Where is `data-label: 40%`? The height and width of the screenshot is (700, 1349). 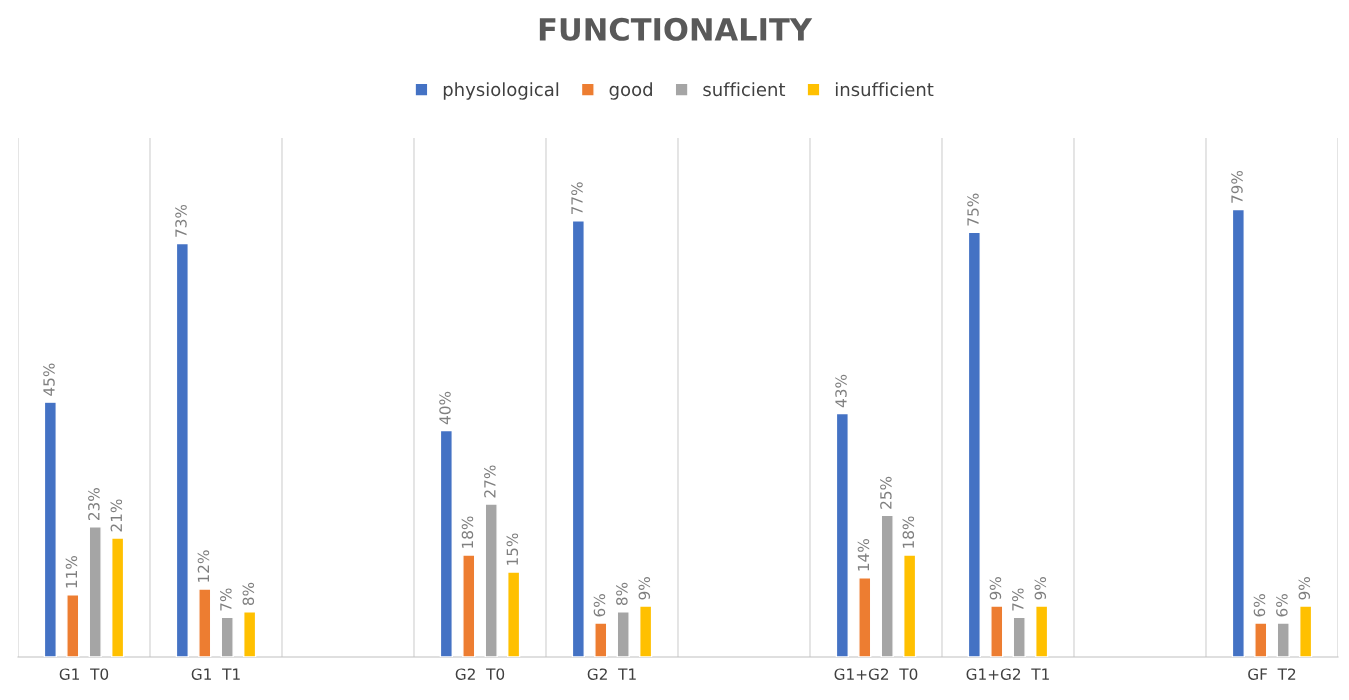
data-label: 40% is located at coordinates (445, 408).